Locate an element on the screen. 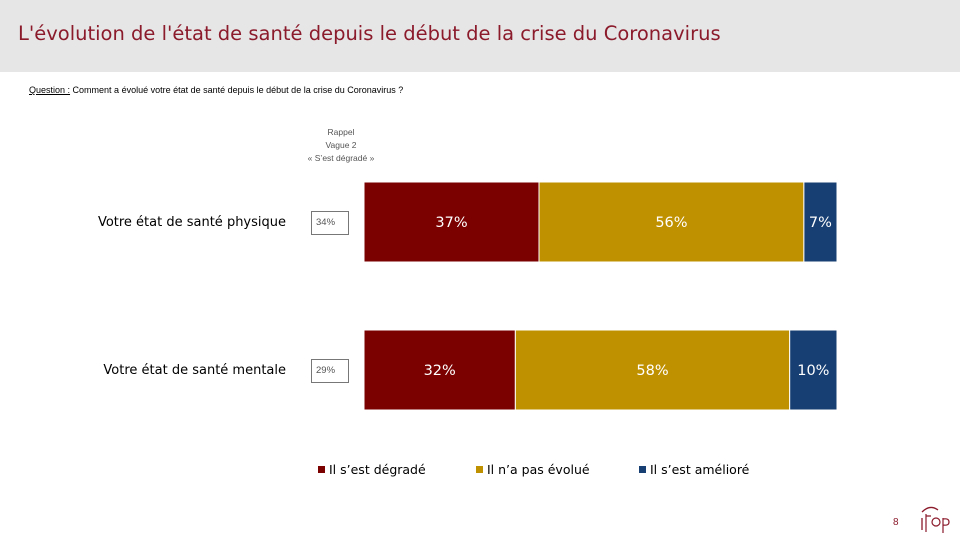 The image size is (960, 540). legend-item-degrade: Il s’est dégradé is located at coordinates (372, 469).